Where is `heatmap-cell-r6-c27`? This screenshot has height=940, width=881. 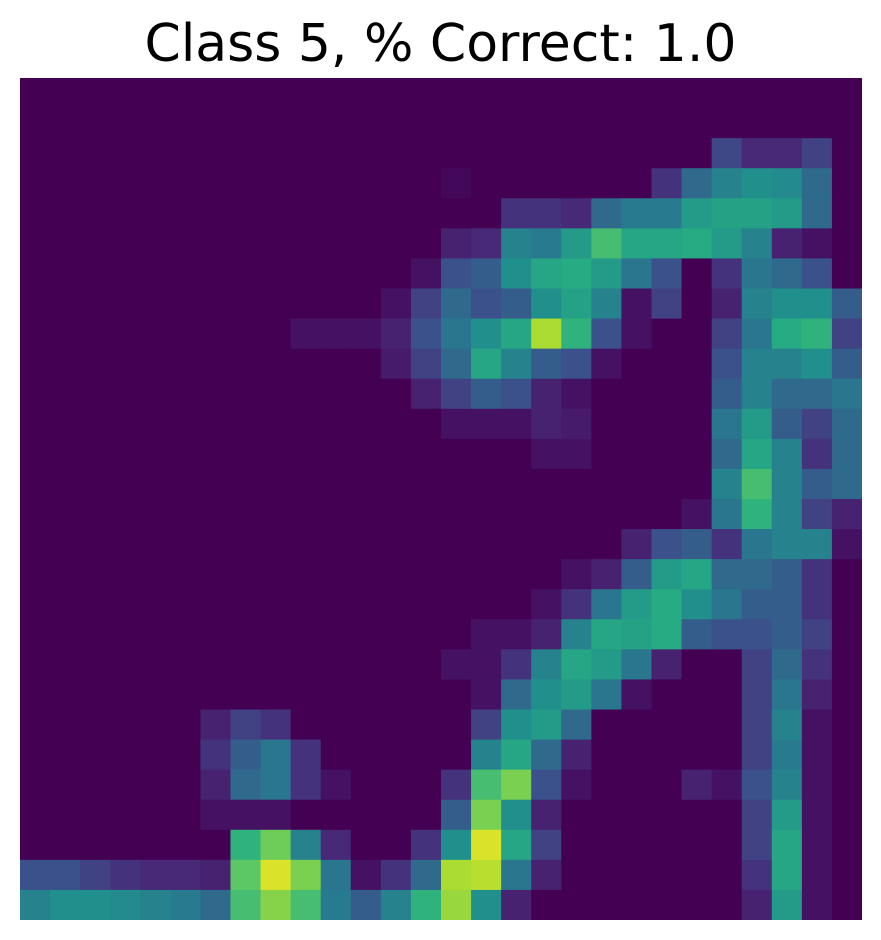 heatmap-cell-r6-c27 is located at coordinates (846, 274).